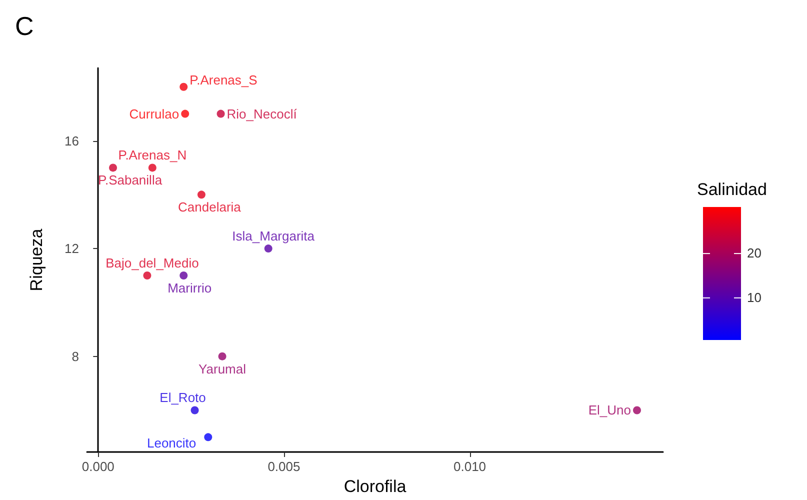 This screenshot has height=500, width=807. Describe the element at coordinates (152, 262) in the screenshot. I see `annotation: Bajo_del_Medio` at that location.